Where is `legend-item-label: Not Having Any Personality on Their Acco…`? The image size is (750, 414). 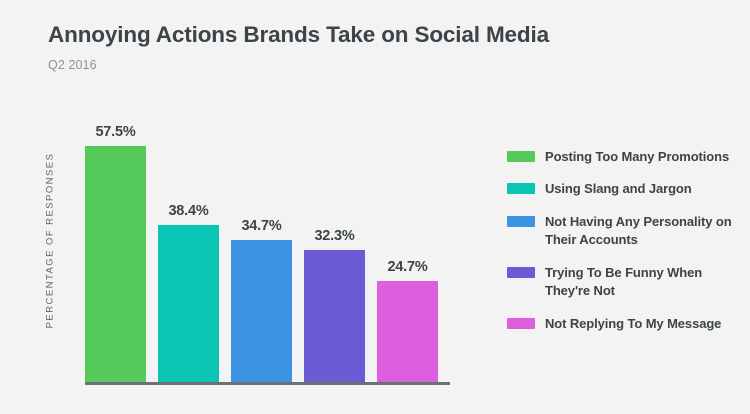 legend-item-label: Not Having Any Personality on Their Acco… is located at coordinates (638, 230).